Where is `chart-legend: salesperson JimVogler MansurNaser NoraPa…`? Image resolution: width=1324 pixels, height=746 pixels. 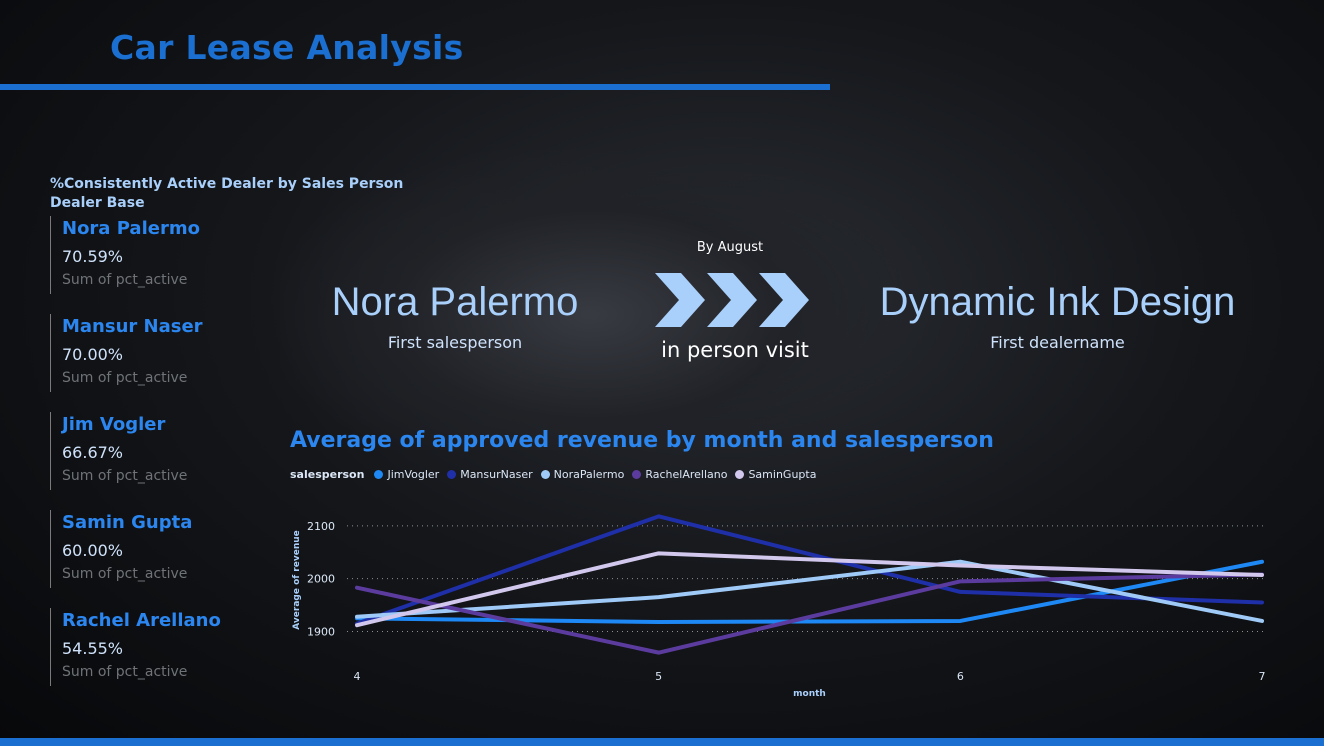
chart-legend: salesperson JimVogler MansurNaser NoraPa… is located at coordinates (557, 474).